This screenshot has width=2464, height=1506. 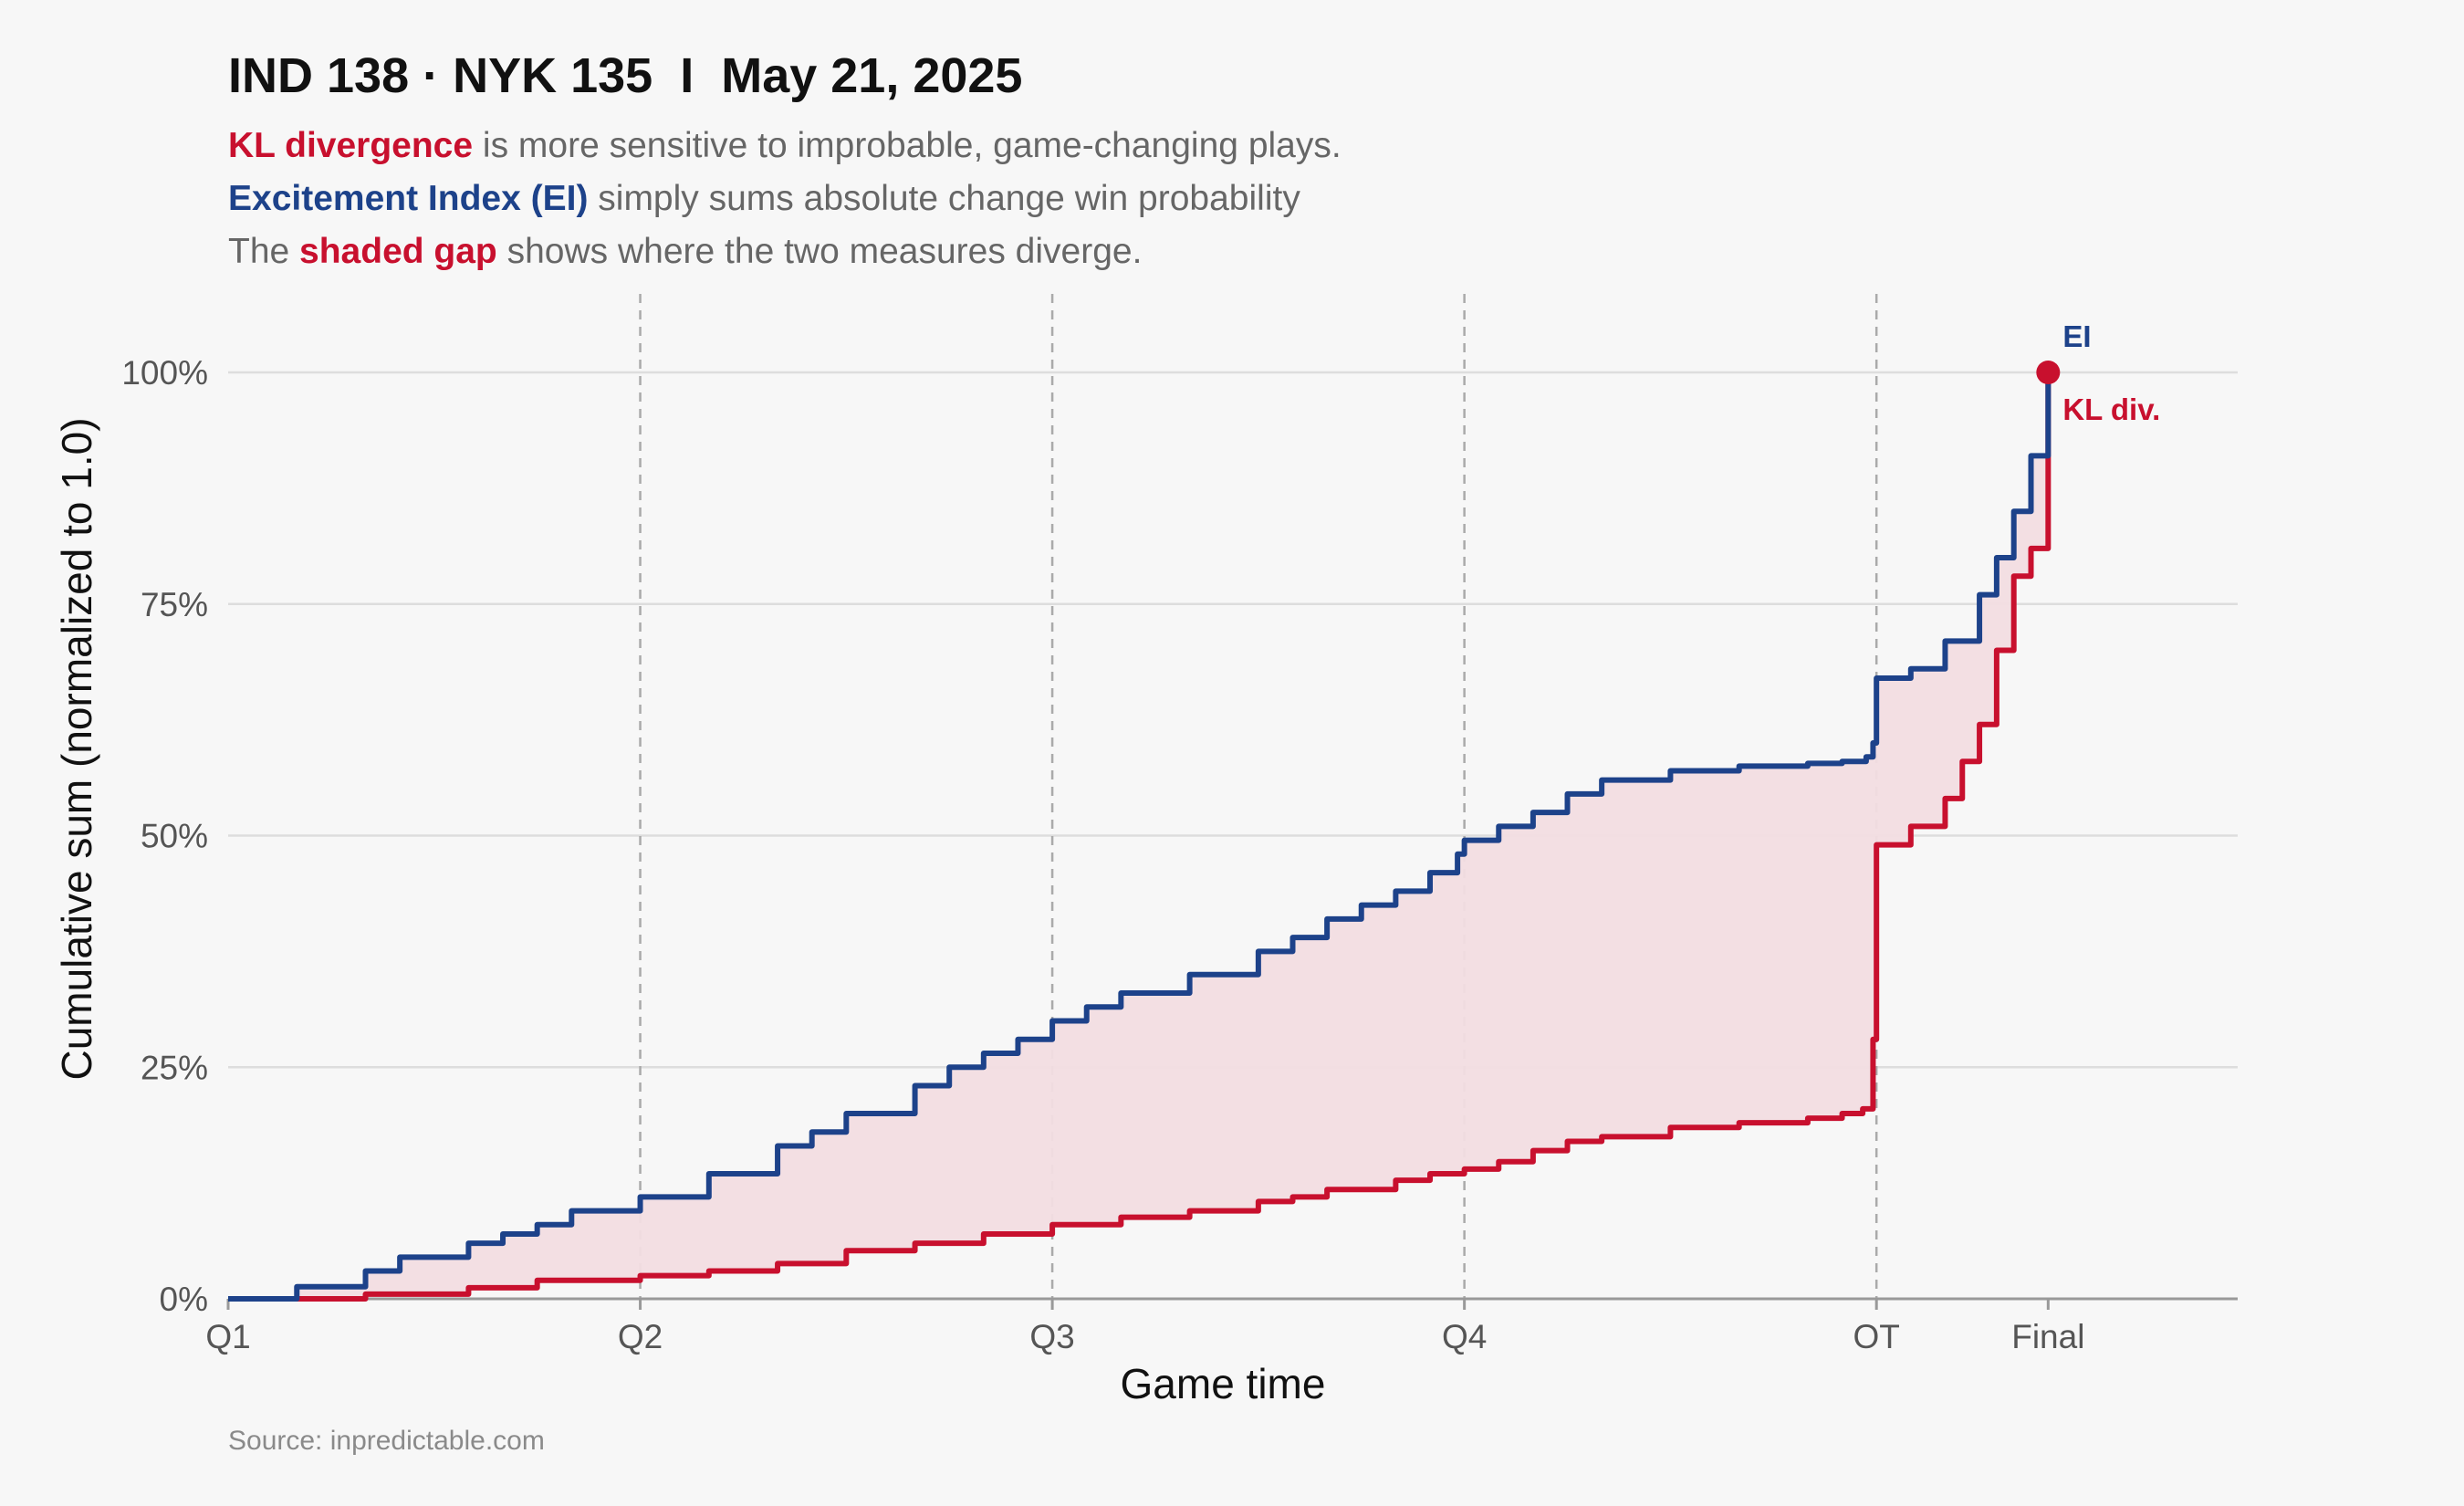 What do you see at coordinates (2048, 372) in the screenshot?
I see `end-point-marker` at bounding box center [2048, 372].